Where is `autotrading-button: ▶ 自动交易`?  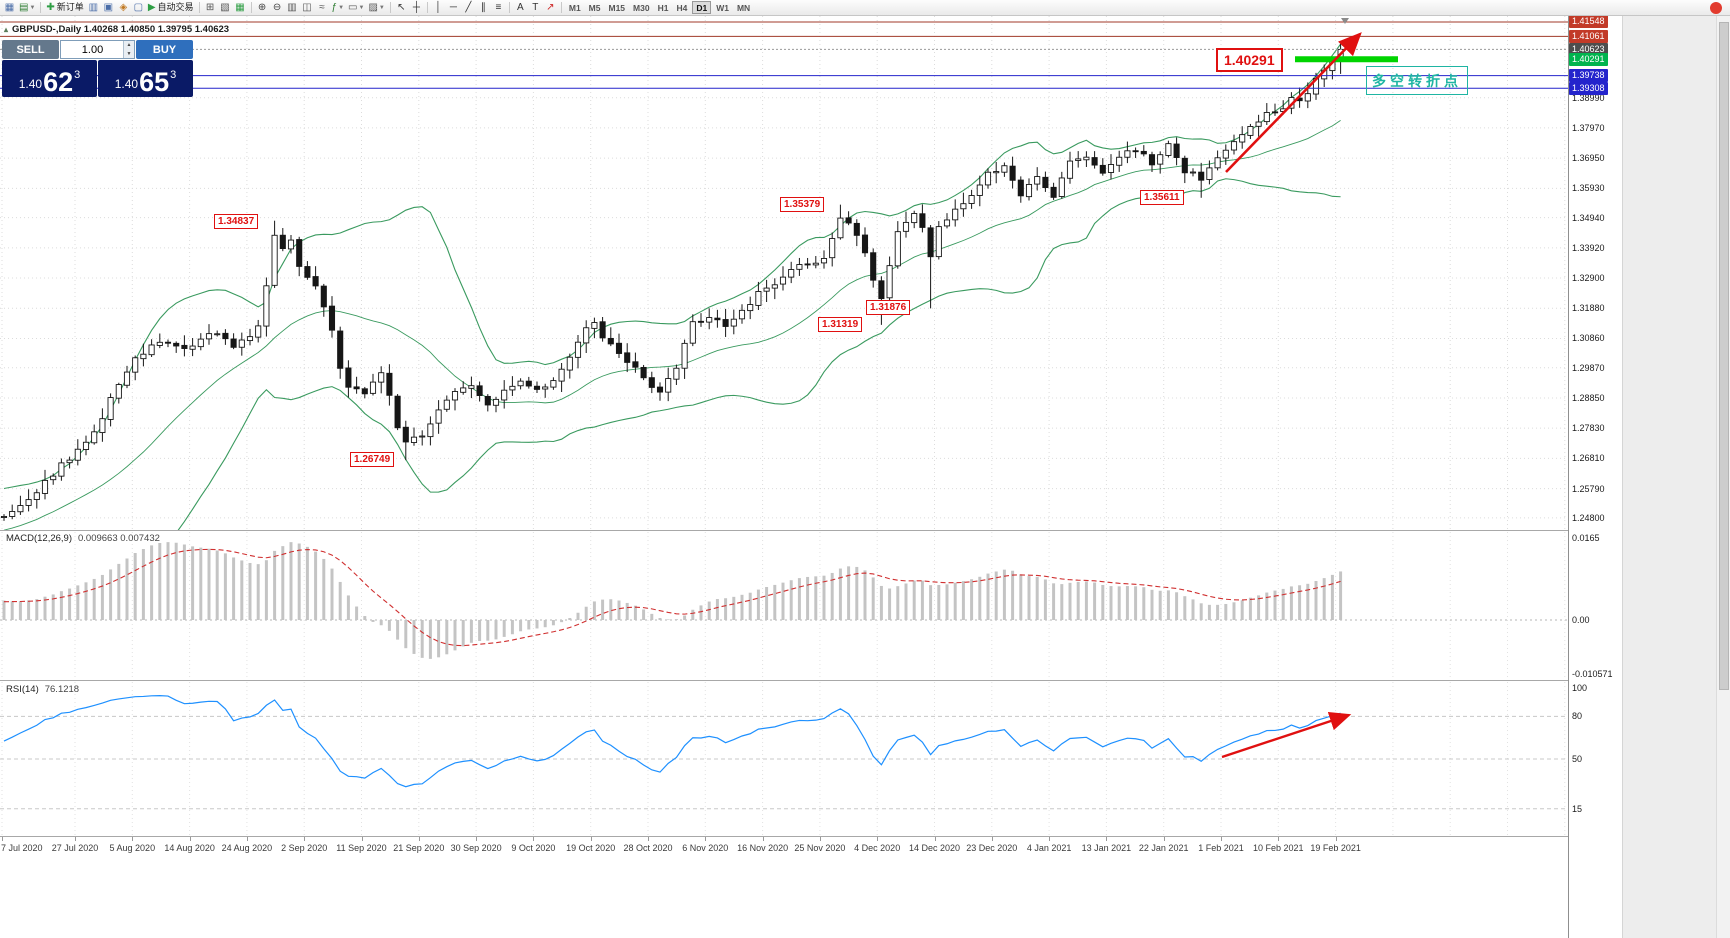
autotrading-button: ▶ 自动交易 is located at coordinates (170, 7).